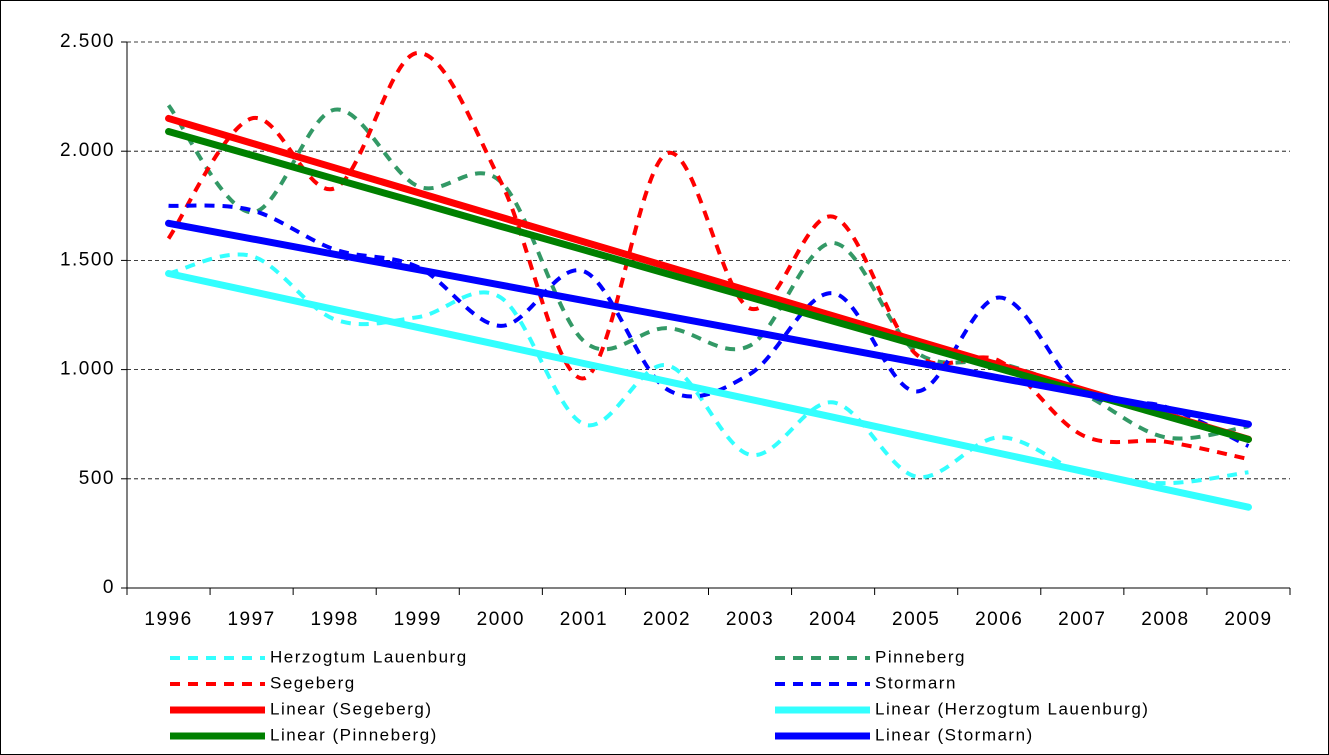 The image size is (1329, 755). I want to click on x-tick-label: 2009, so click(1248, 619).